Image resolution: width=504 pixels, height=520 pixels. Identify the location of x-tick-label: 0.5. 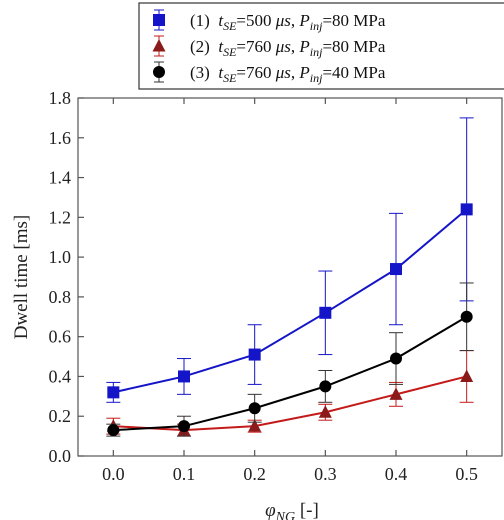
(466, 474).